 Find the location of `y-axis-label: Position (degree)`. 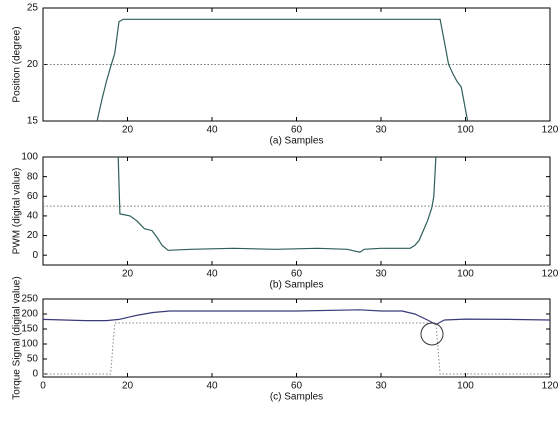

y-axis-label: Position (degree) is located at coordinates (17, 64).